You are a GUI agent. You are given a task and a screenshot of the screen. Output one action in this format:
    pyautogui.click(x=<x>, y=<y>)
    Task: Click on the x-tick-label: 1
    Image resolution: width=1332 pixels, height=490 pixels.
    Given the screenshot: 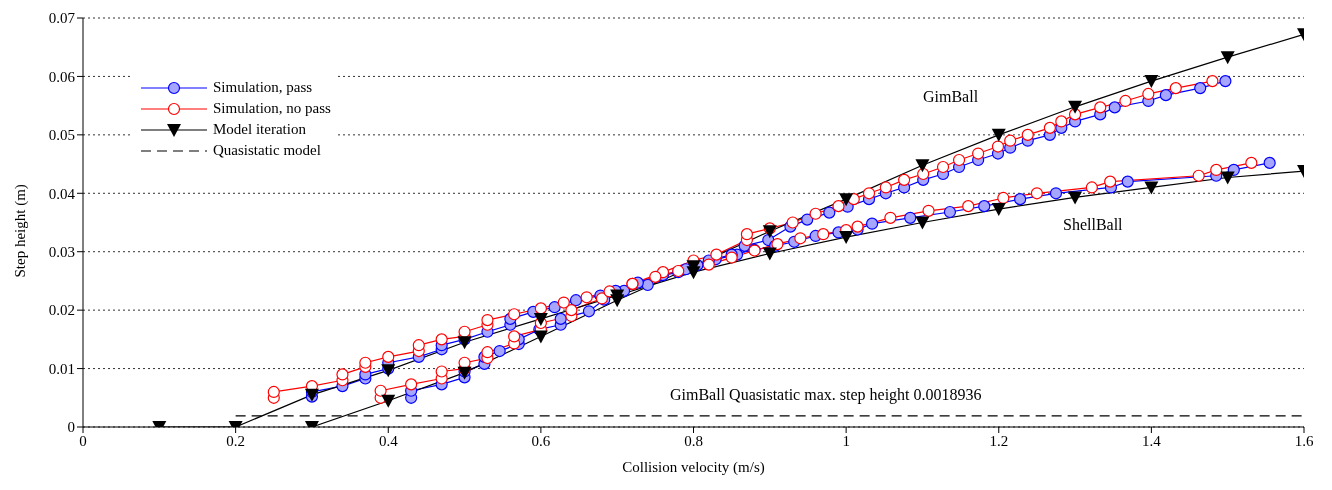 What is the action you would take?
    pyautogui.click(x=846, y=440)
    